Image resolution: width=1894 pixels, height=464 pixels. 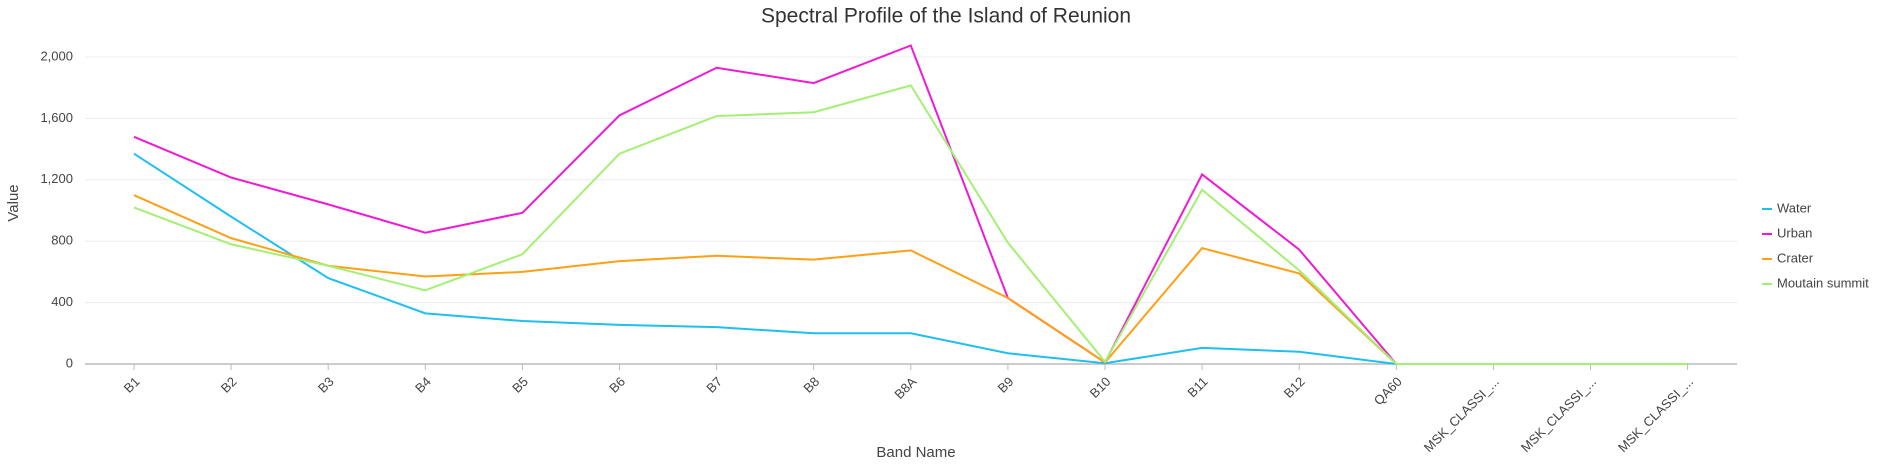 What do you see at coordinates (13, 202) in the screenshot?
I see `y-axis-title: Value` at bounding box center [13, 202].